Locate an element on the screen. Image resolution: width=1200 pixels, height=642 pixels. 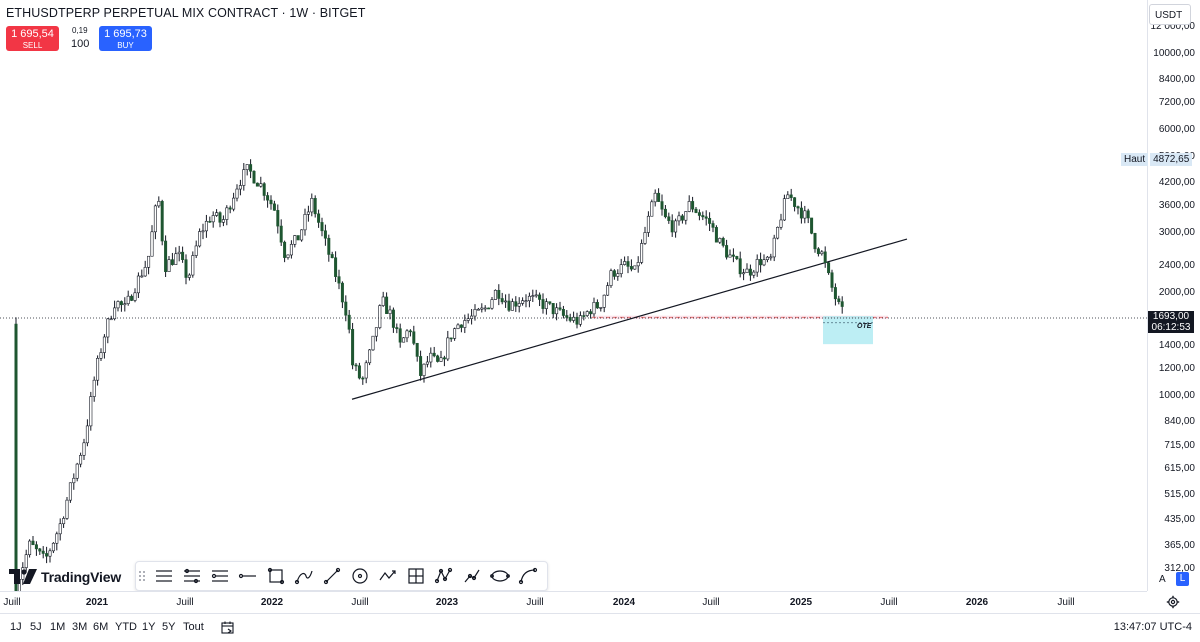
circle-icon is located at coordinates (360, 576).